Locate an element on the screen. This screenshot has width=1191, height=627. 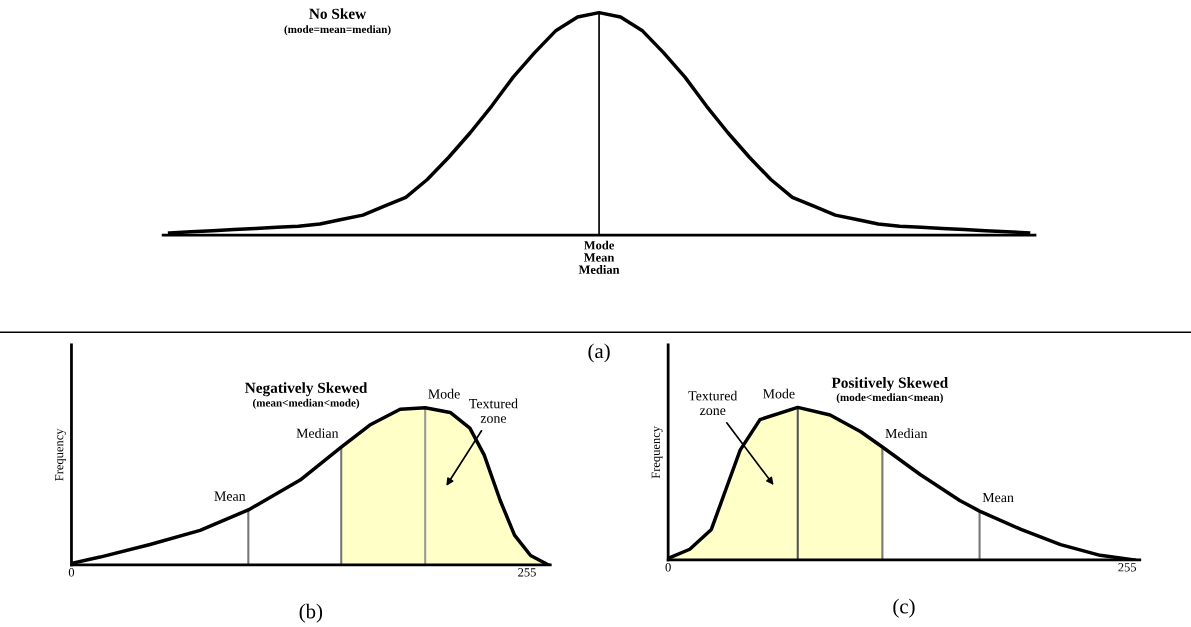
text: (a) is located at coordinates (599, 353).